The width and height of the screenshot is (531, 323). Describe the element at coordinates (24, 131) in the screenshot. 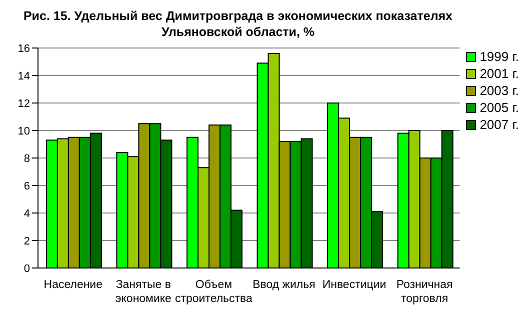

I see `y-tick-label: 10` at that location.